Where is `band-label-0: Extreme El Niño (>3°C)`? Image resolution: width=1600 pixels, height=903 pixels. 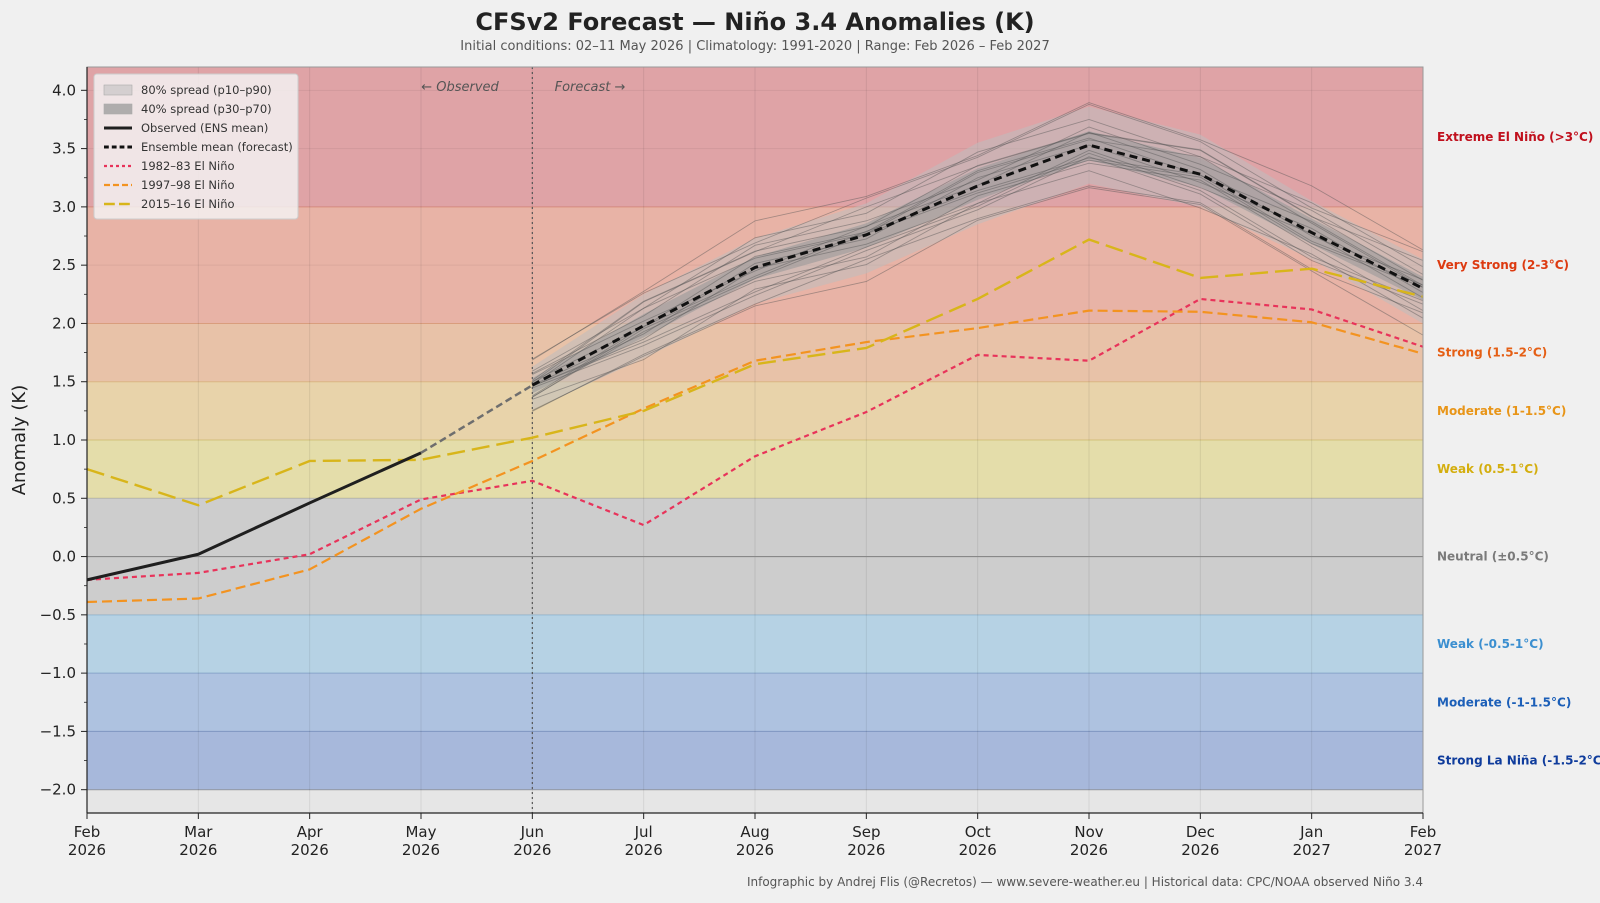
band-label-0: Extreme El Niño (>3°C) is located at coordinates (1515, 137).